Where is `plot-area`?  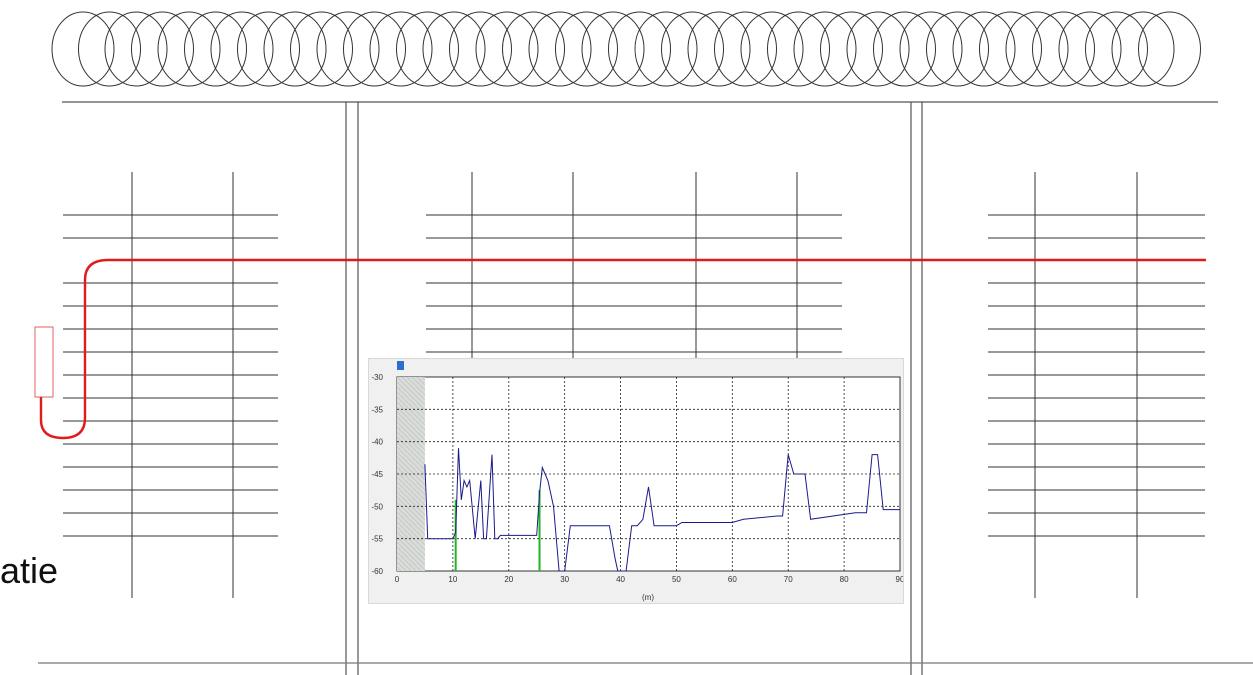
plot-area is located at coordinates (648, 474).